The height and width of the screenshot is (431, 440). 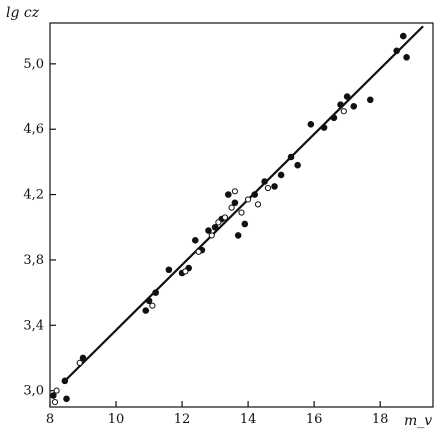 I want to click on x-tick-label: 14, so click(x=248, y=419).